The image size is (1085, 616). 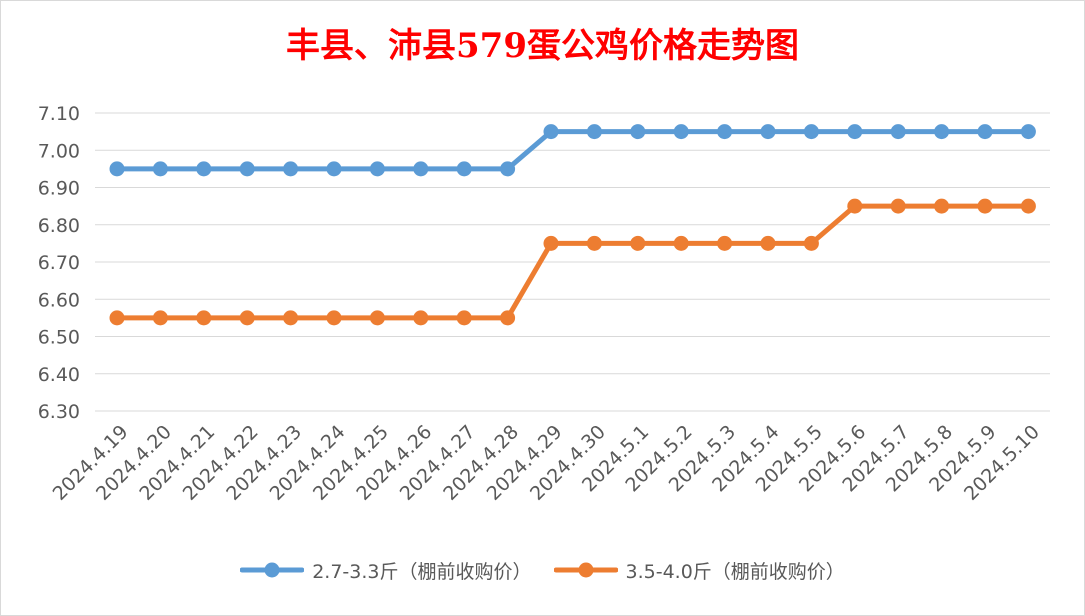 I want to click on y-tick-label: 7.00, so click(x=59, y=151).